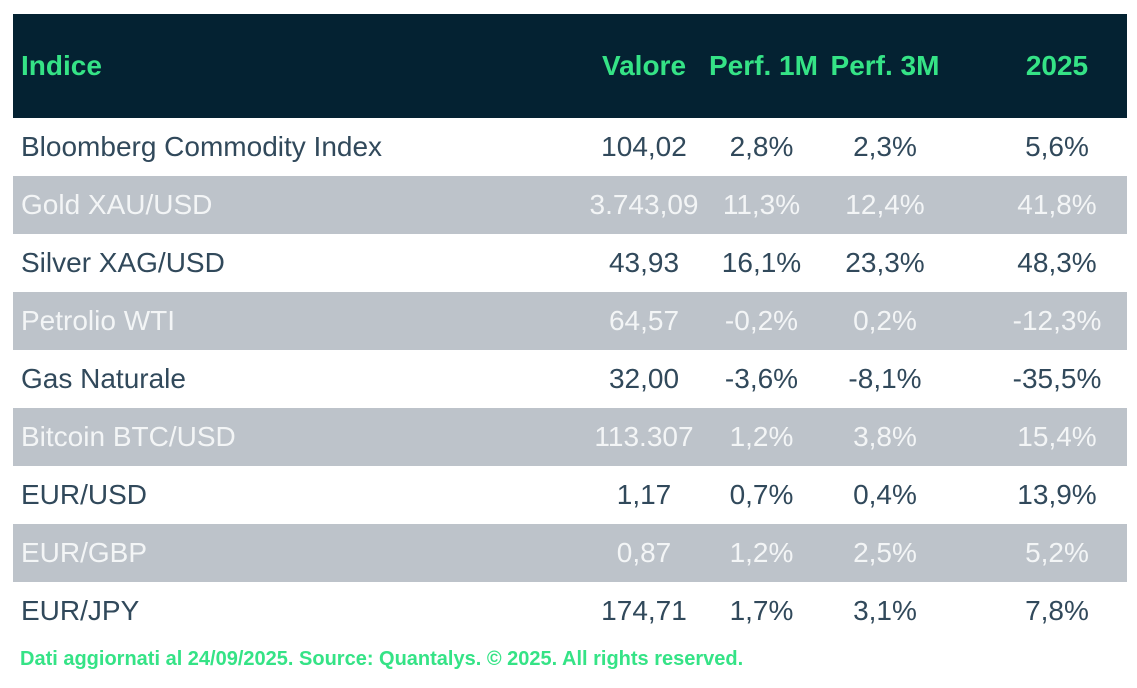 Image resolution: width=1137 pixels, height=688 pixels. What do you see at coordinates (1057, 262) in the screenshot?
I see `value-cell: 48,3%` at bounding box center [1057, 262].